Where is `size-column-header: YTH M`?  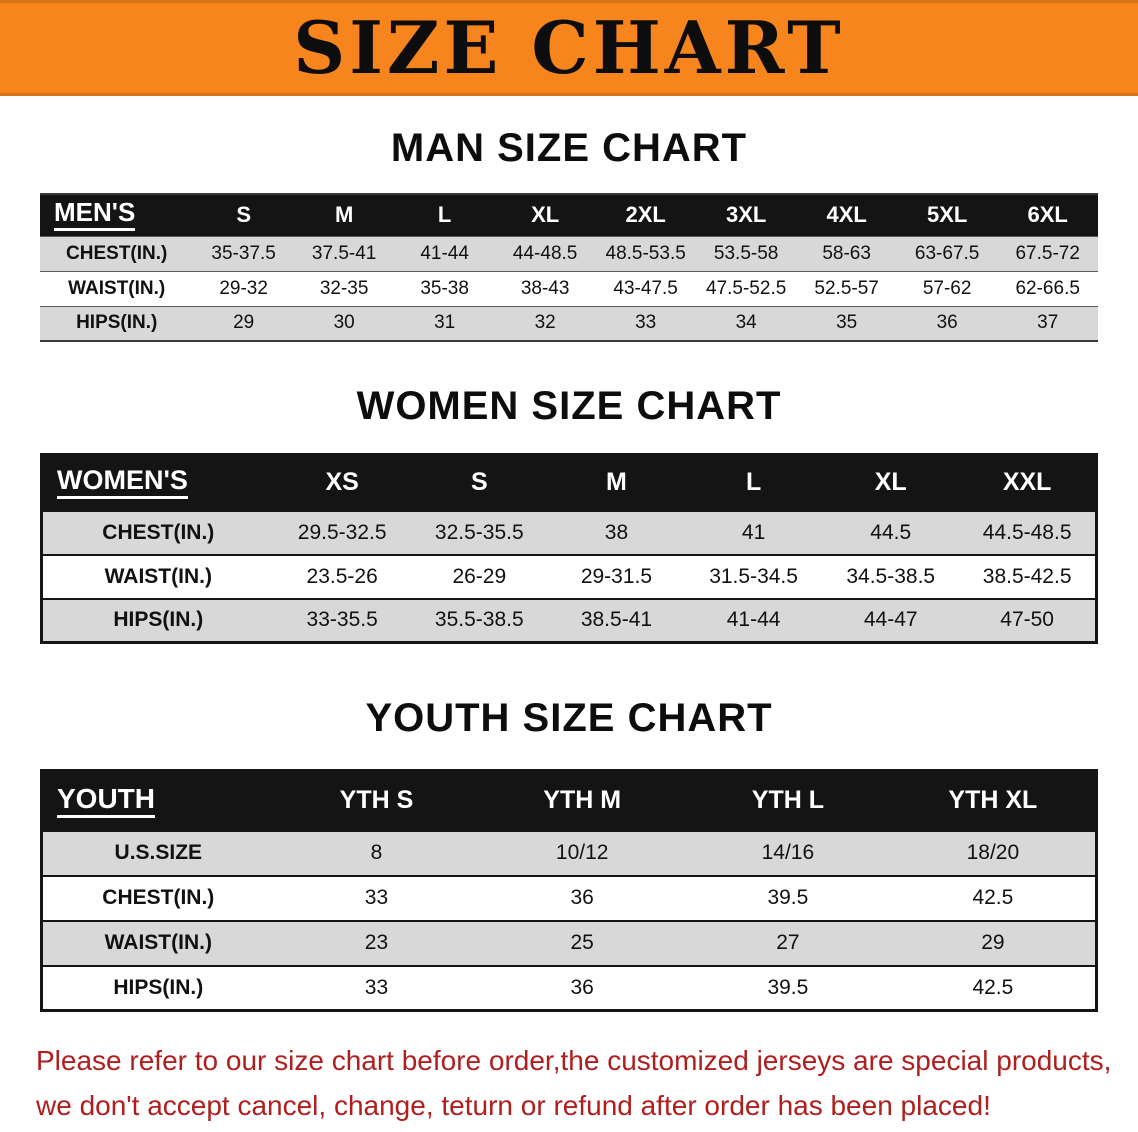
size-column-header: YTH M is located at coordinates (582, 800).